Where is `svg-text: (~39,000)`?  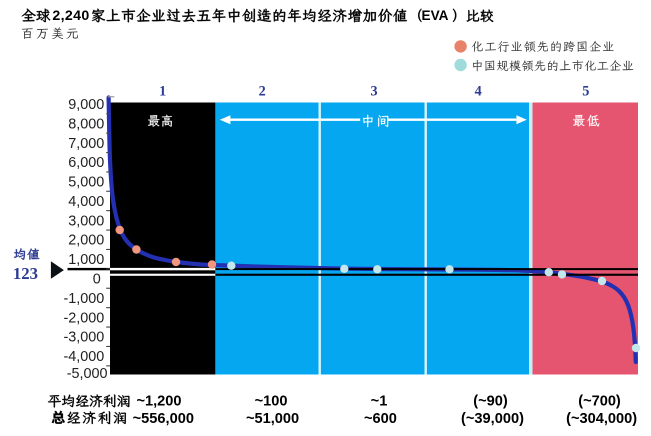
svg-text: (~39,000) is located at coordinates (492, 419).